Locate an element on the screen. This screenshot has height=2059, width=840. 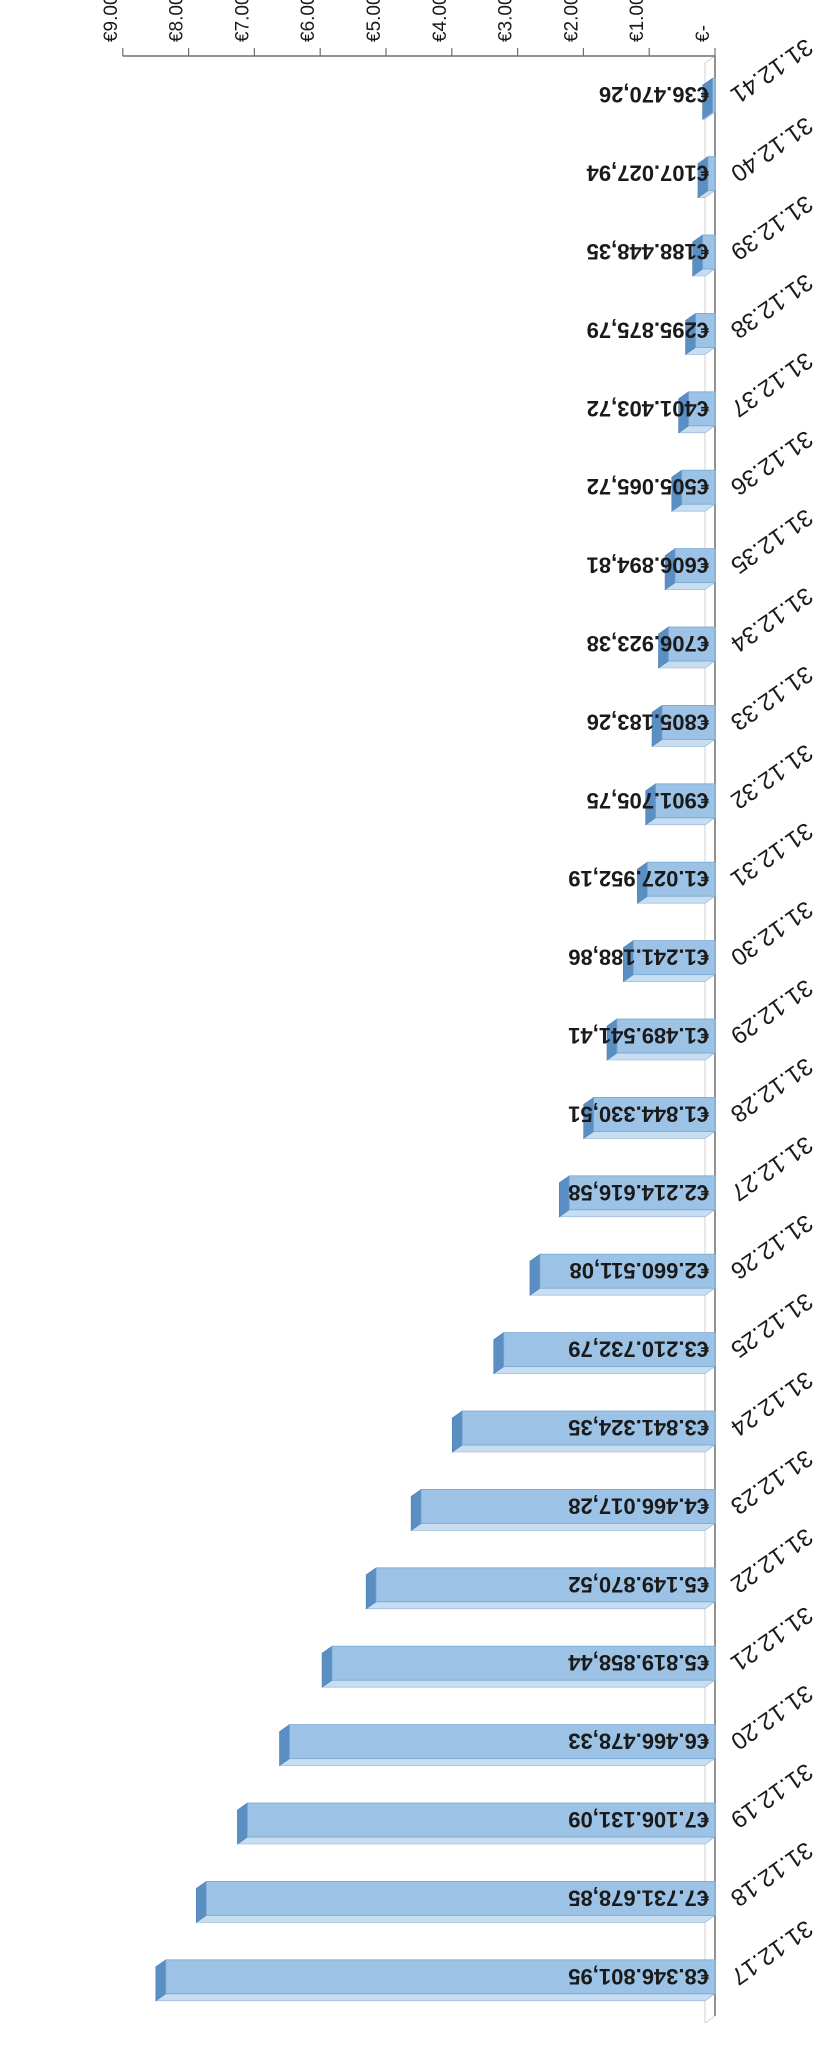
wall-edge-bottom is located at coordinates (710, 59).